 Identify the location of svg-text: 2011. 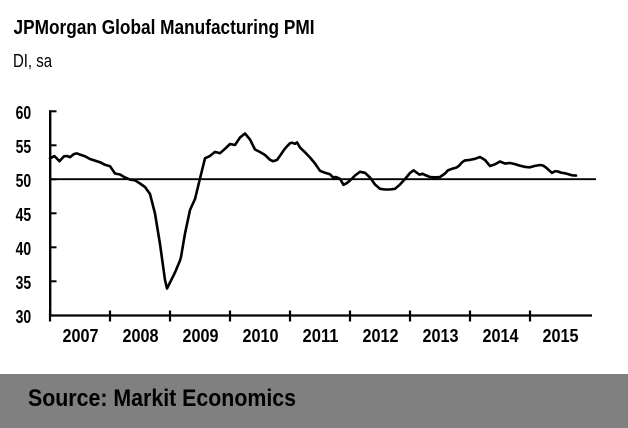
(321, 336).